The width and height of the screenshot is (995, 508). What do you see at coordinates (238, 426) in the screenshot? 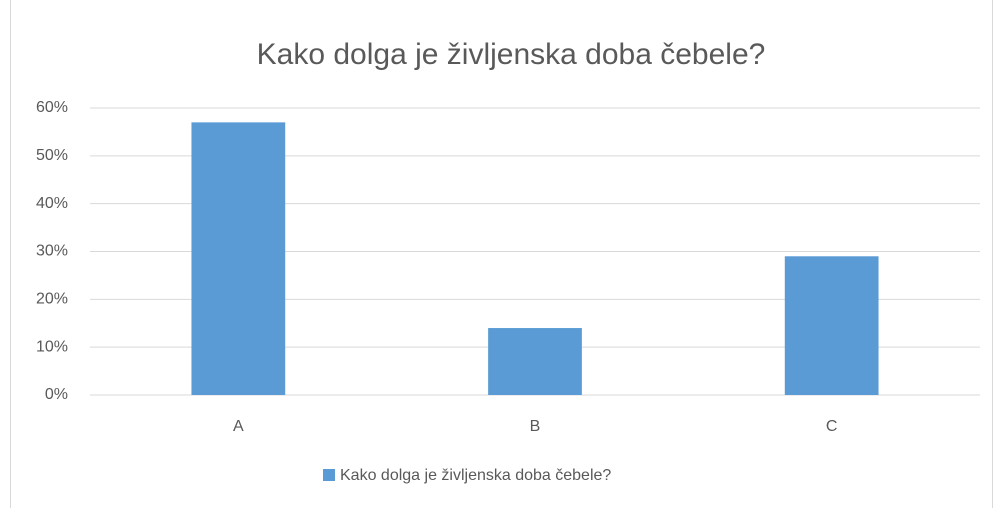
I see `x-tick-label: A` at bounding box center [238, 426].